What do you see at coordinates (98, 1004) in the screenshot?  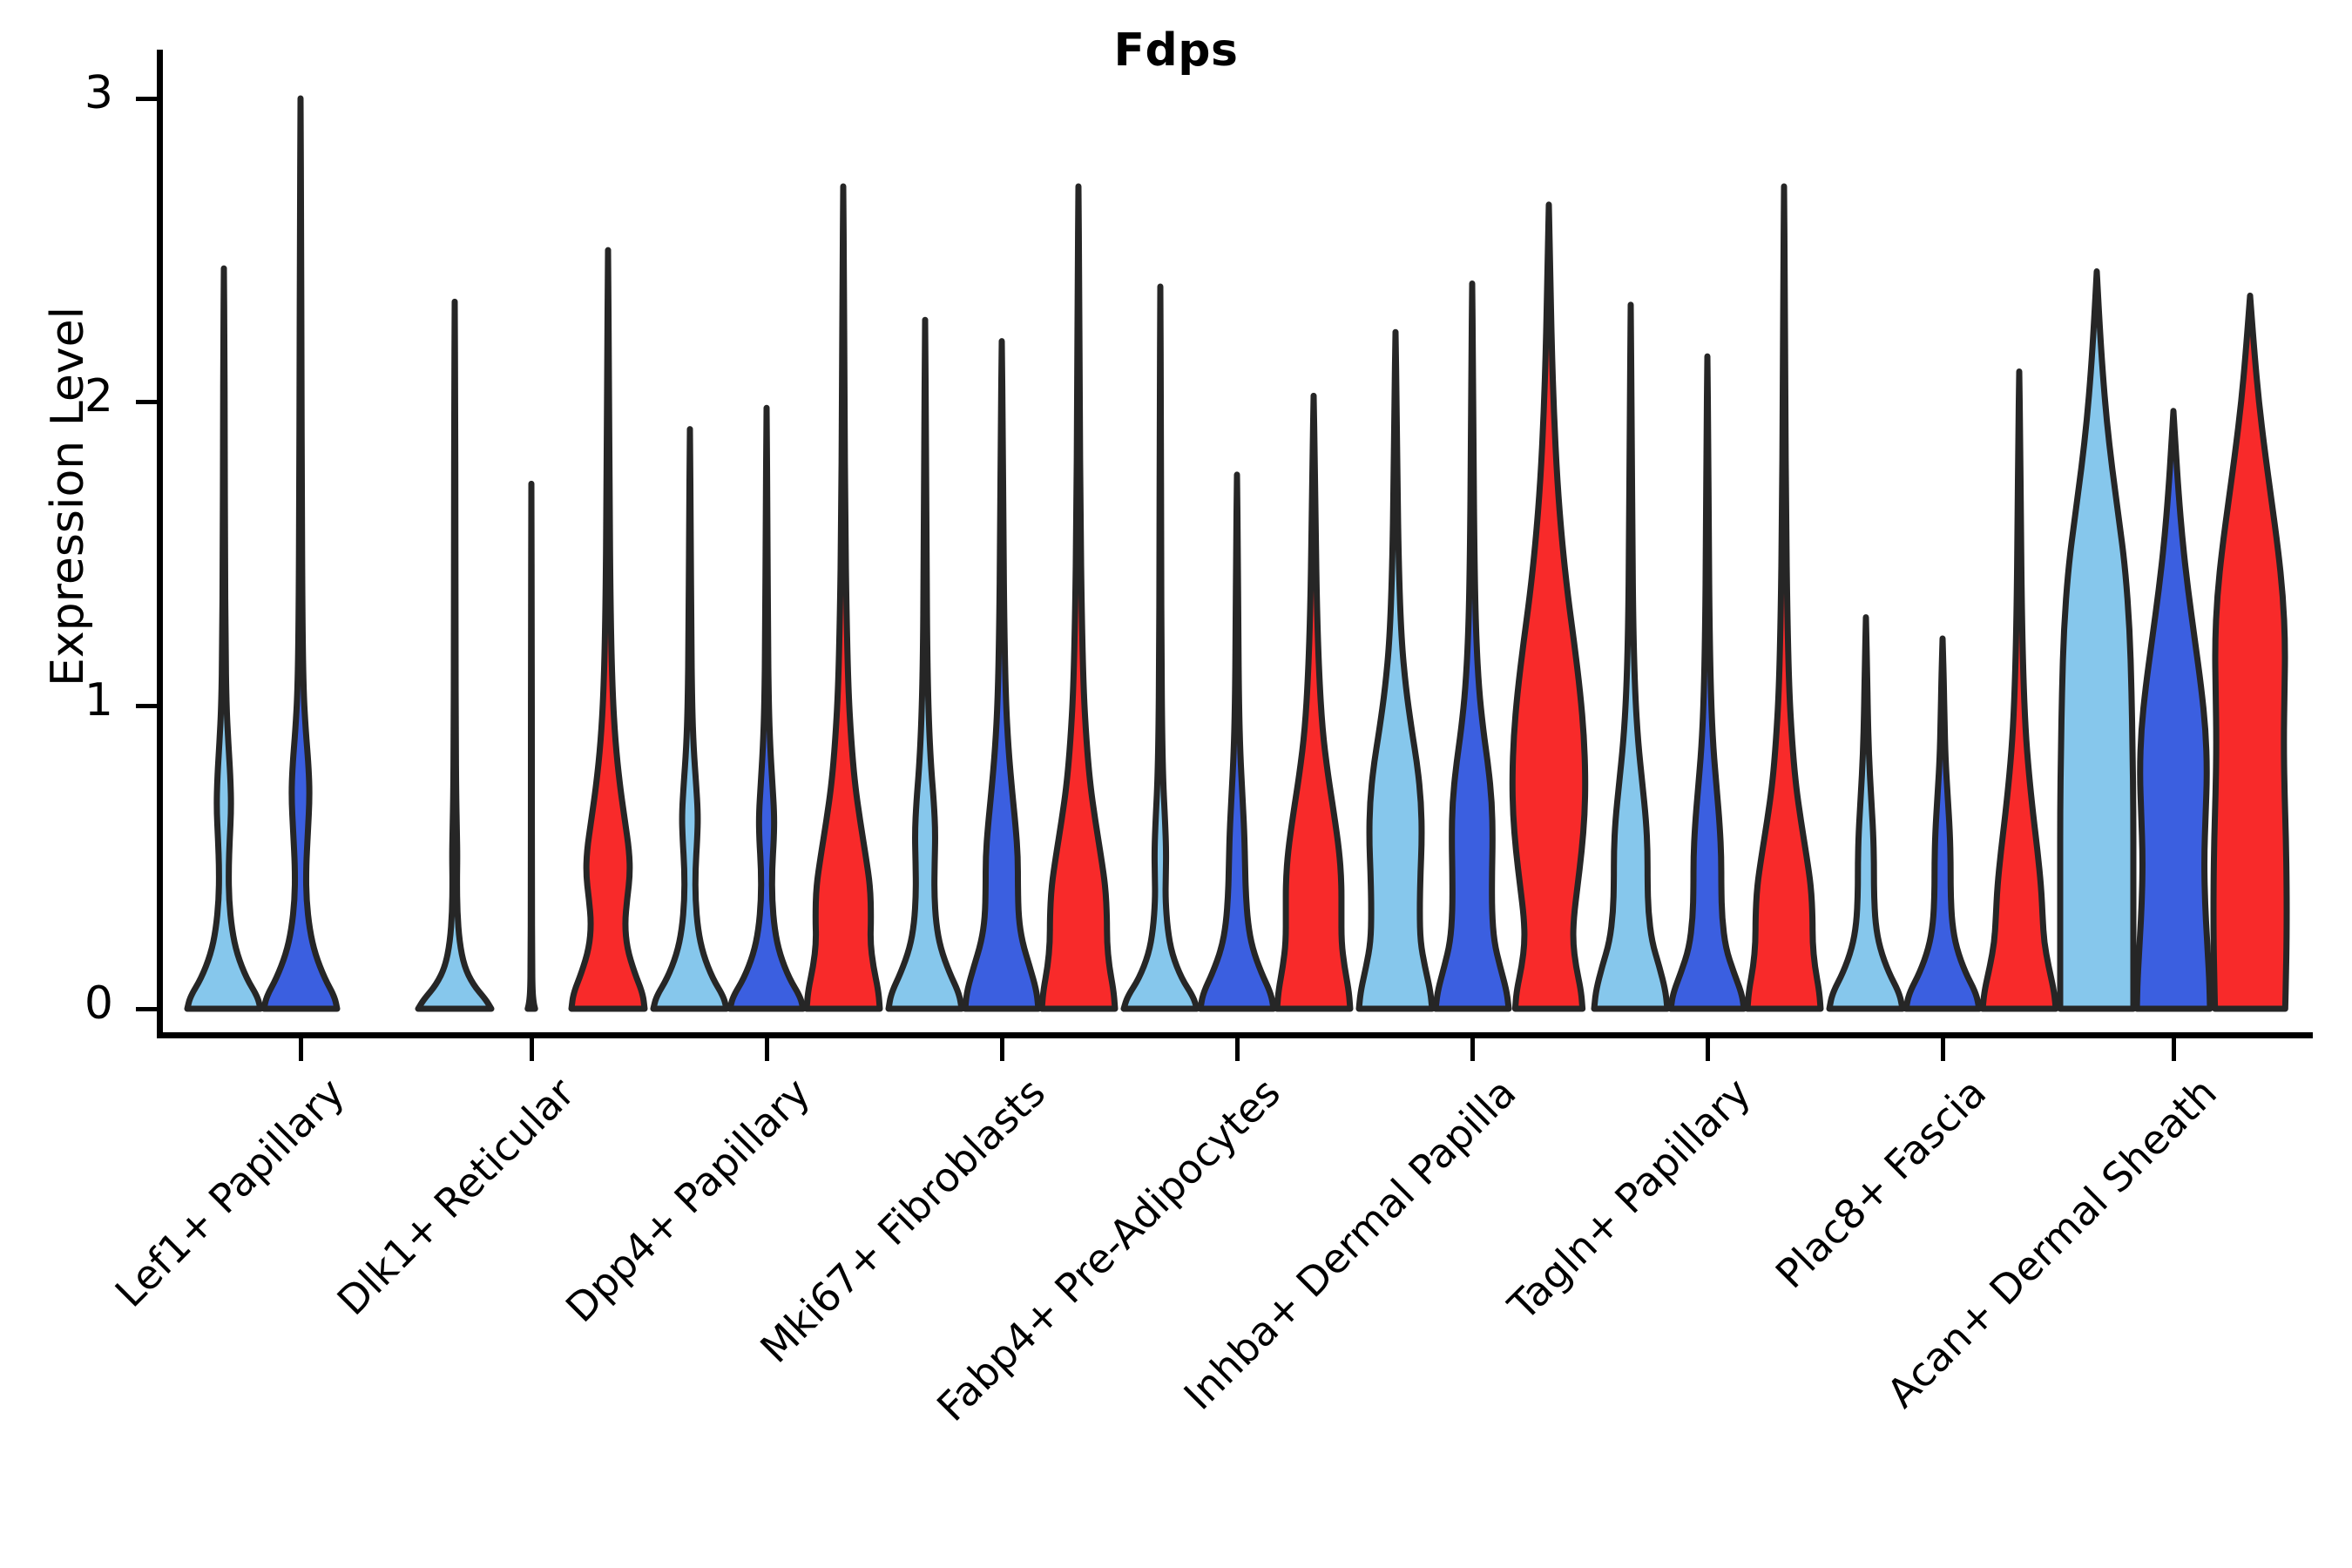 I see `y-tick-label: 0` at bounding box center [98, 1004].